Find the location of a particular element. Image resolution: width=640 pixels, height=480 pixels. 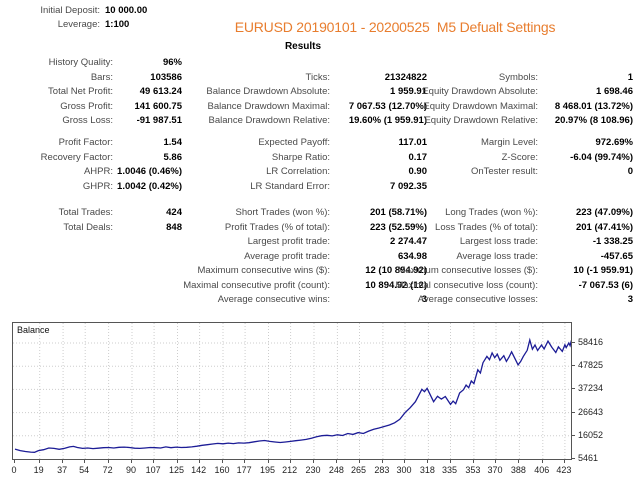

results-heading: Results is located at coordinates (303, 46).